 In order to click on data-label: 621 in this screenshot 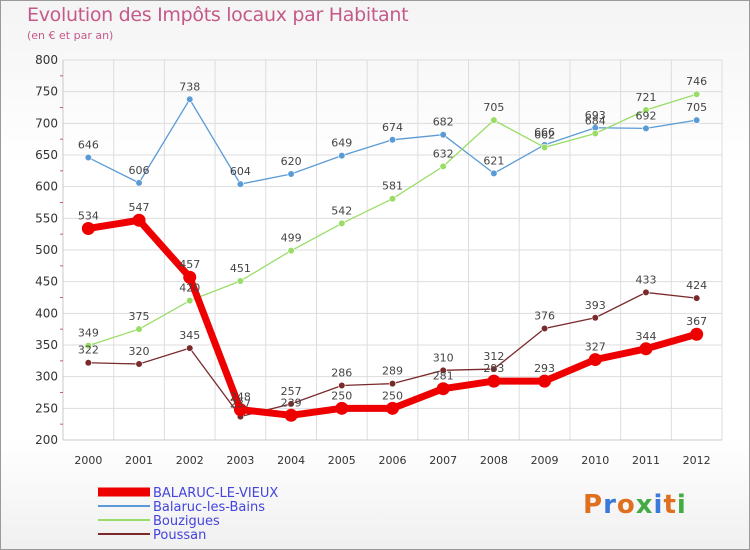, I will do `click(493, 160)`.